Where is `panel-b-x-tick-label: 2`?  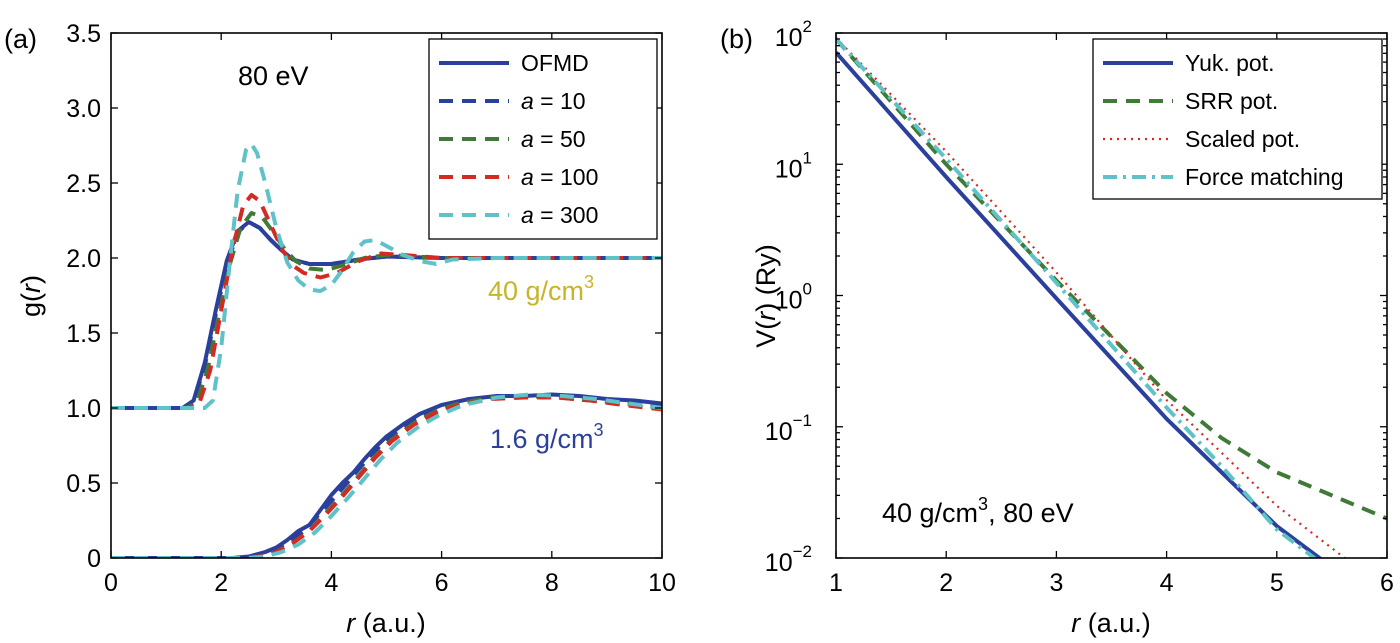
panel-b-x-tick-label: 2 is located at coordinates (946, 583).